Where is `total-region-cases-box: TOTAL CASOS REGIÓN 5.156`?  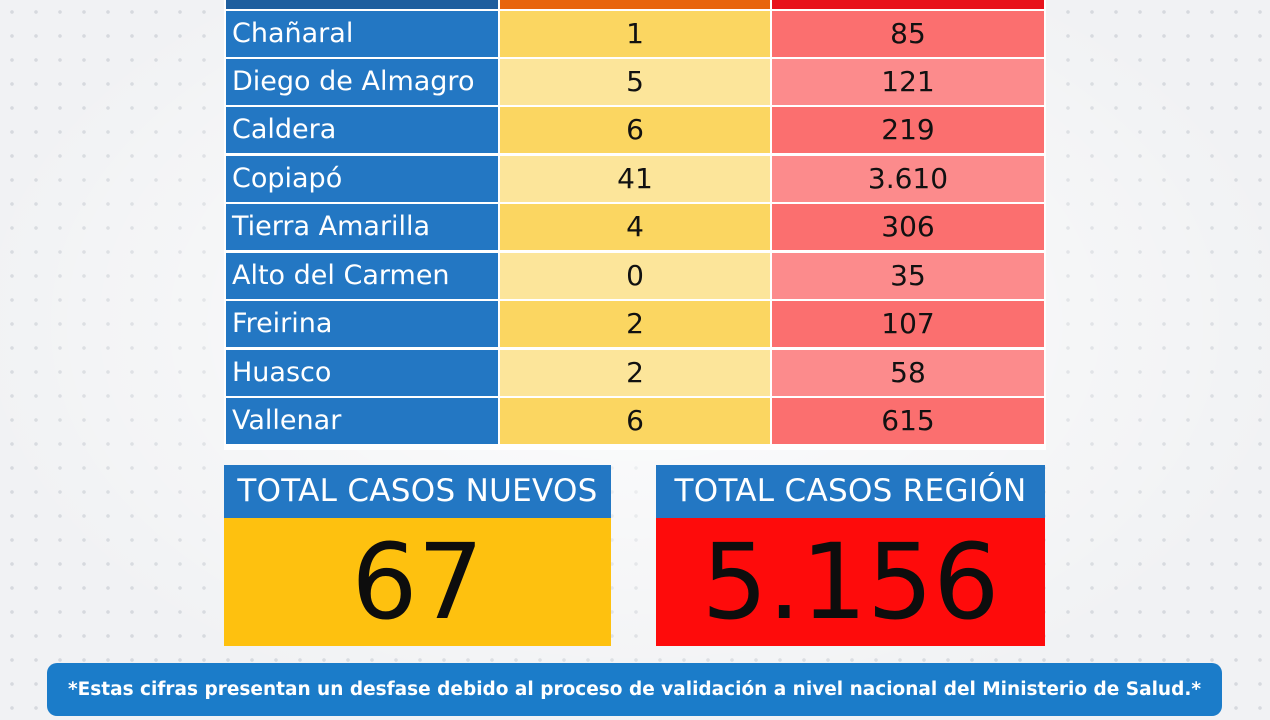
total-region-cases-box: TOTAL CASOS REGIÓN 5.156 is located at coordinates (850, 555).